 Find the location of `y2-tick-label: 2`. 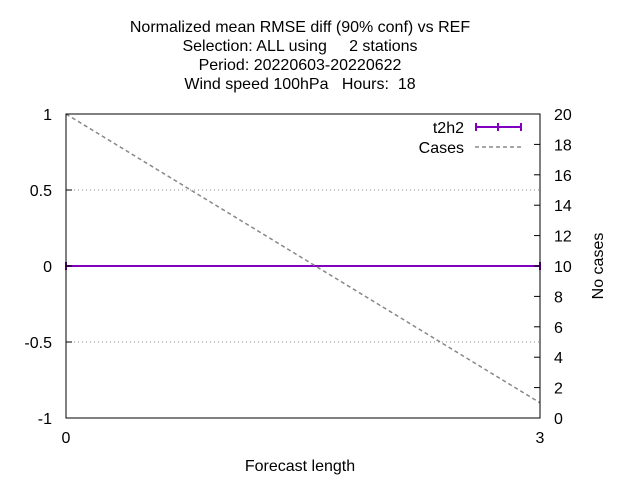

y2-tick-label: 2 is located at coordinates (558, 389).